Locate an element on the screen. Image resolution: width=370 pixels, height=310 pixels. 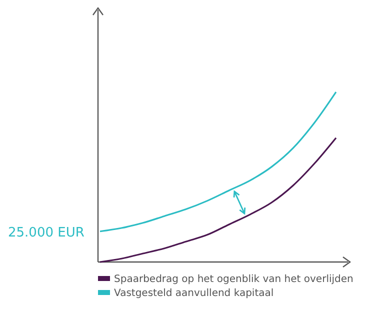
legend-label: Spaarbedrag op het ogenblik van het overlijden is located at coordinates (234, 279).